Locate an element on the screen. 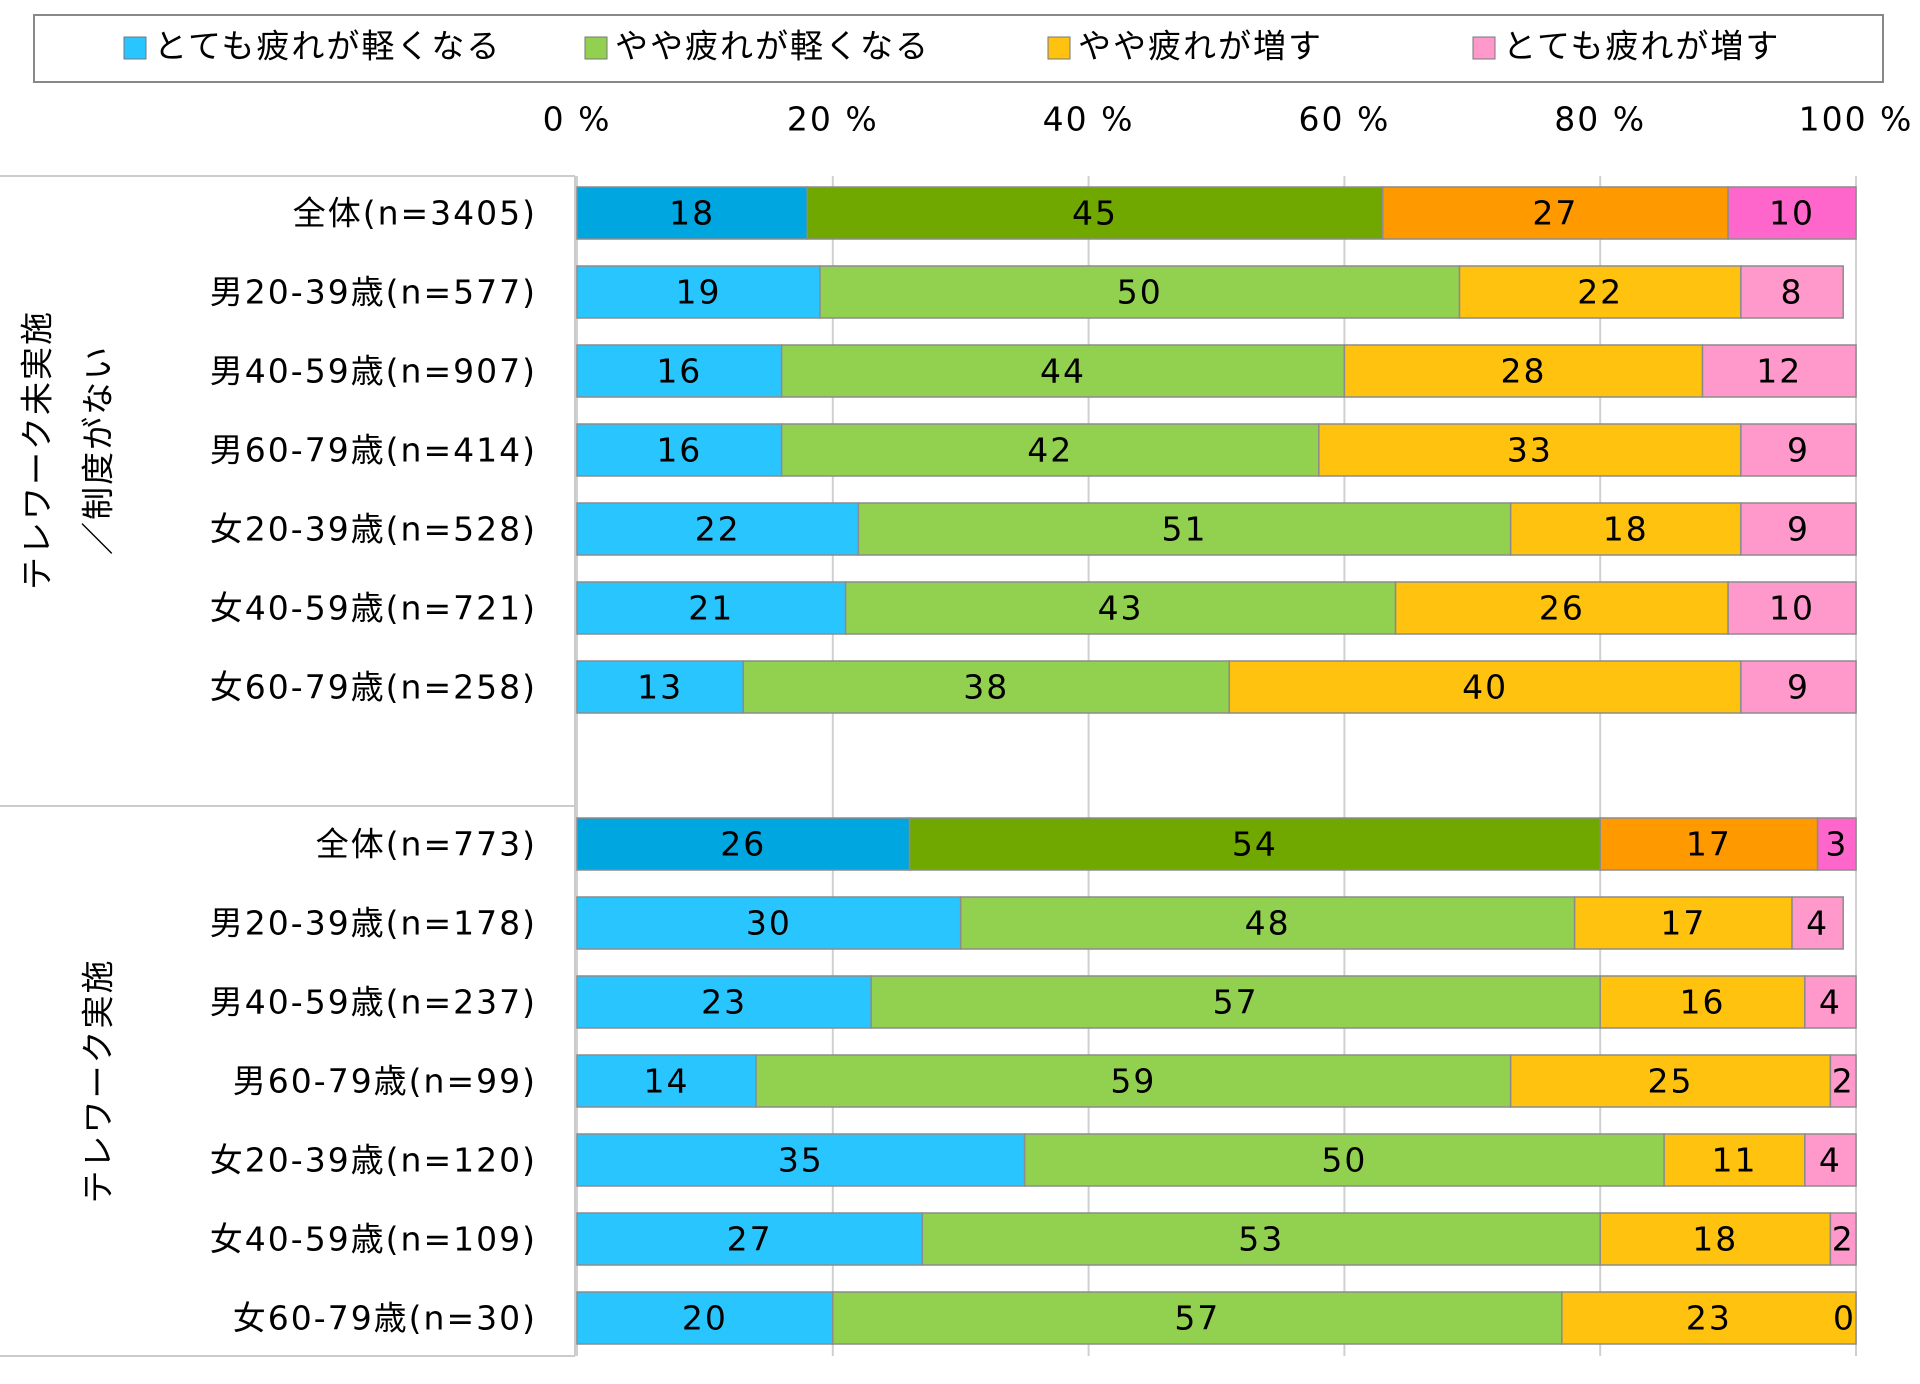  value-label: 26 is located at coordinates (743, 844).